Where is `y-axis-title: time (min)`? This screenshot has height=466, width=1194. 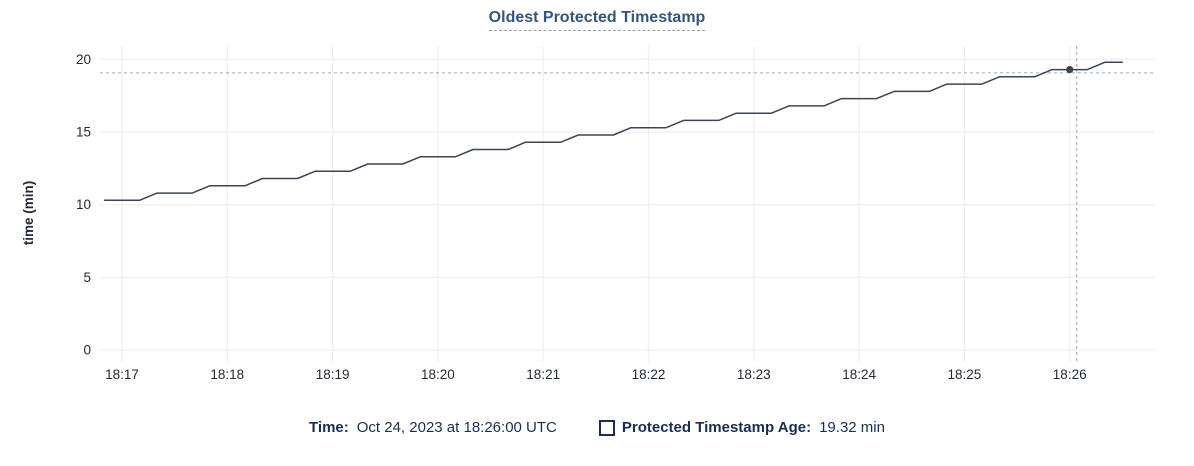
y-axis-title: time (min) is located at coordinates (28, 213).